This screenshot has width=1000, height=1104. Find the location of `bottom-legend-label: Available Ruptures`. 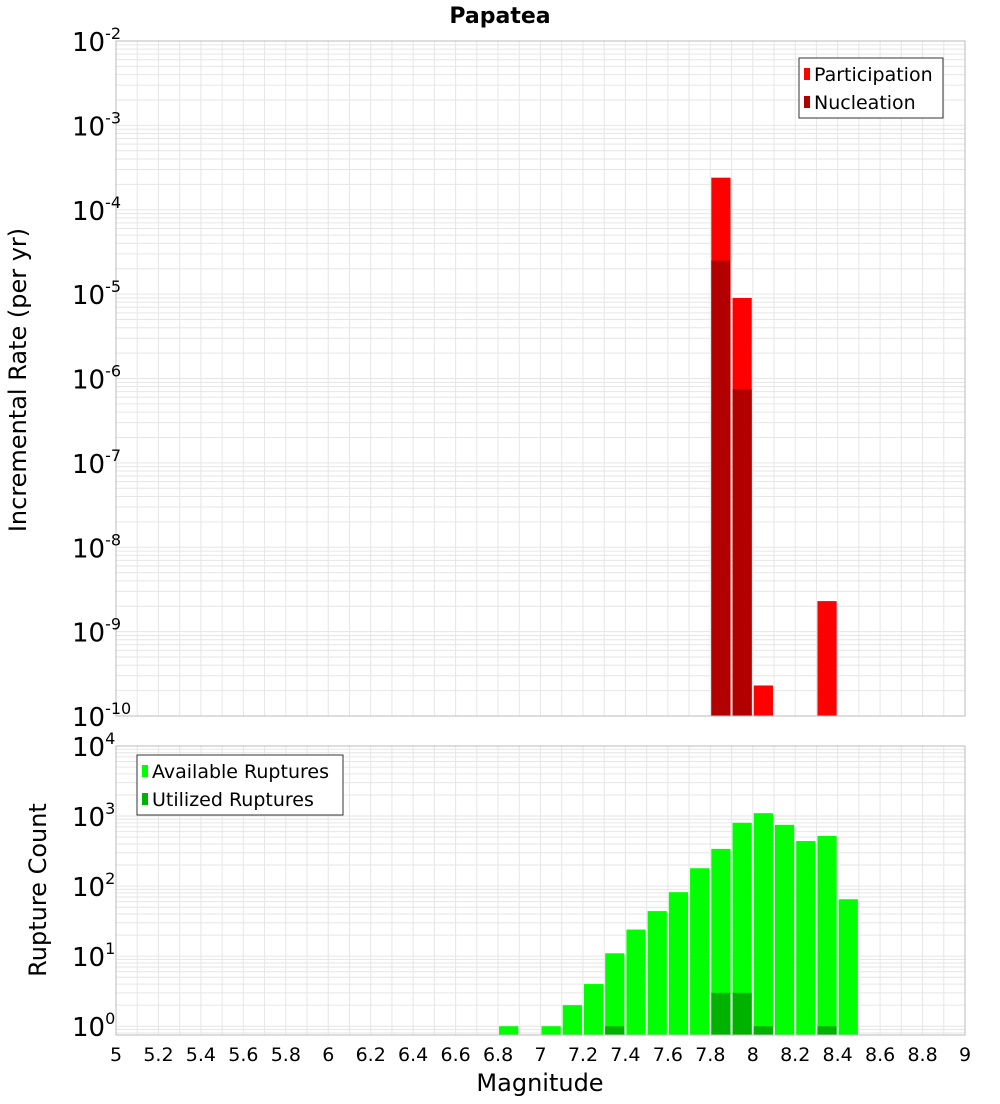

bottom-legend-label: Available Ruptures is located at coordinates (240, 772).